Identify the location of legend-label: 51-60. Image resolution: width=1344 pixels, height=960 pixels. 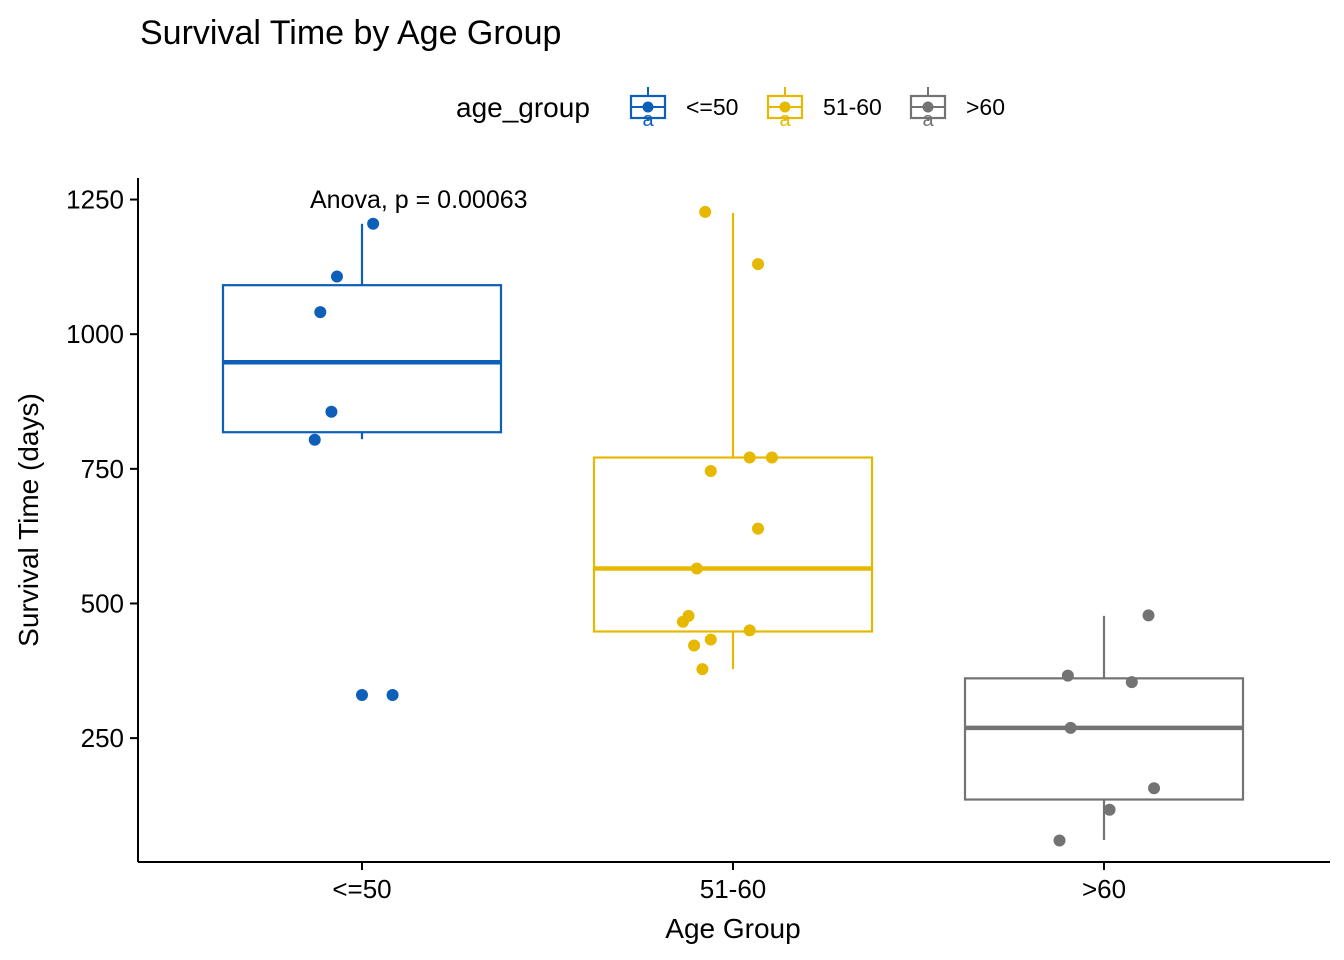
(852, 107).